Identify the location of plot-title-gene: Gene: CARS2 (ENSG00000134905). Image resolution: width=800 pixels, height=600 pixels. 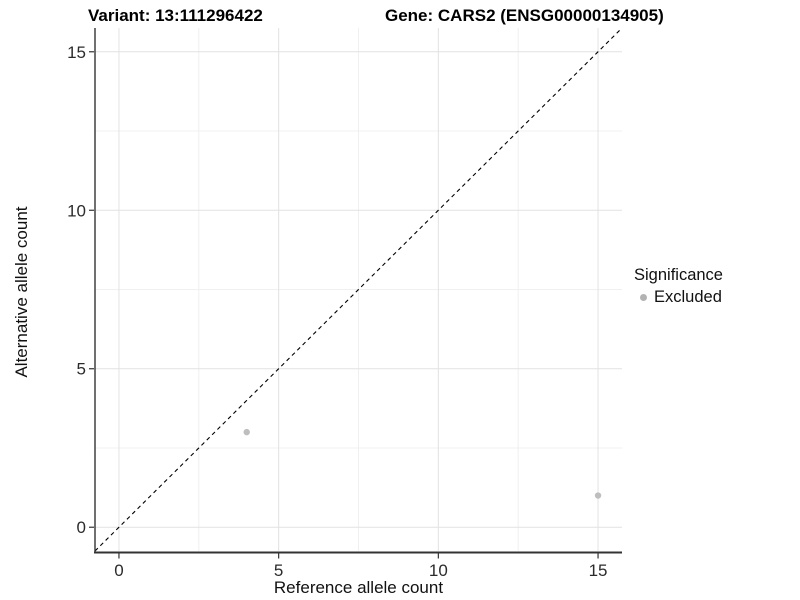
(524, 15).